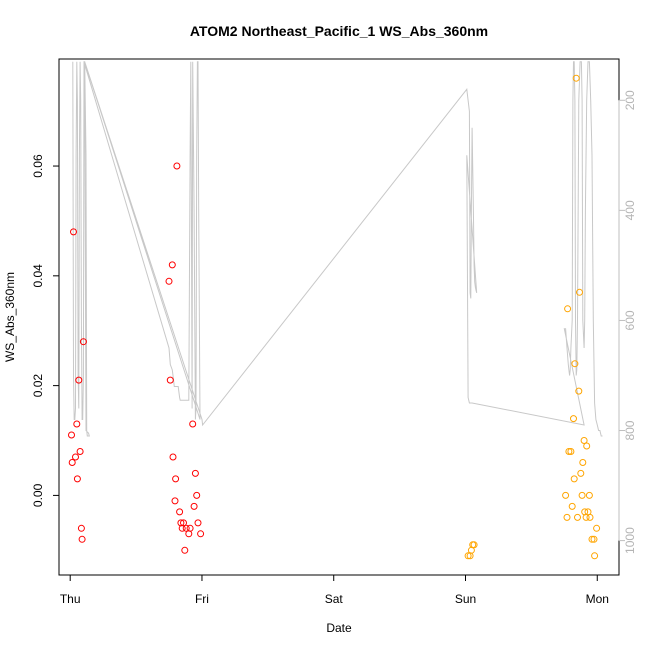 The image size is (650, 650). I want to click on right-tick-label: 400, so click(630, 210).